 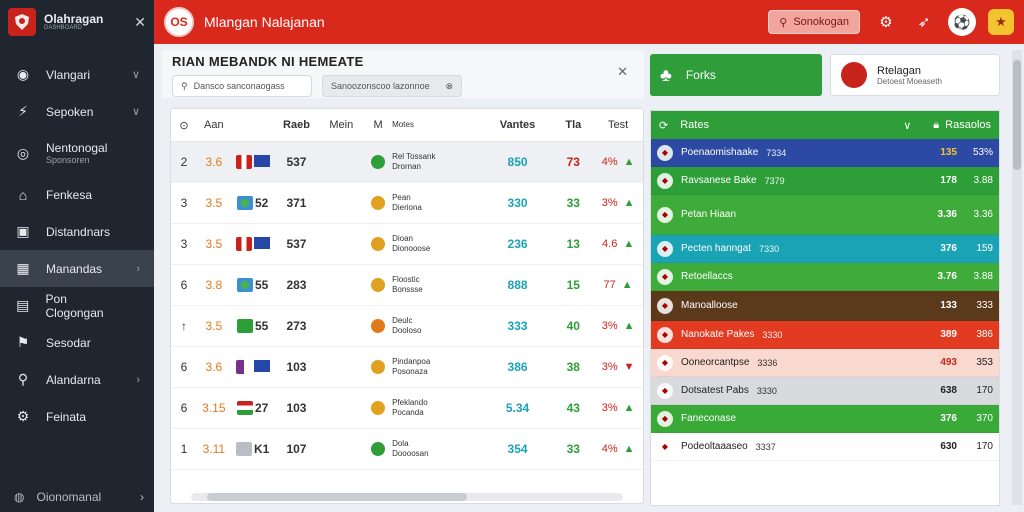 What do you see at coordinates (825, 306) in the screenshot?
I see `ranking-row: ◆ Manoalloose 133 333` at bounding box center [825, 306].